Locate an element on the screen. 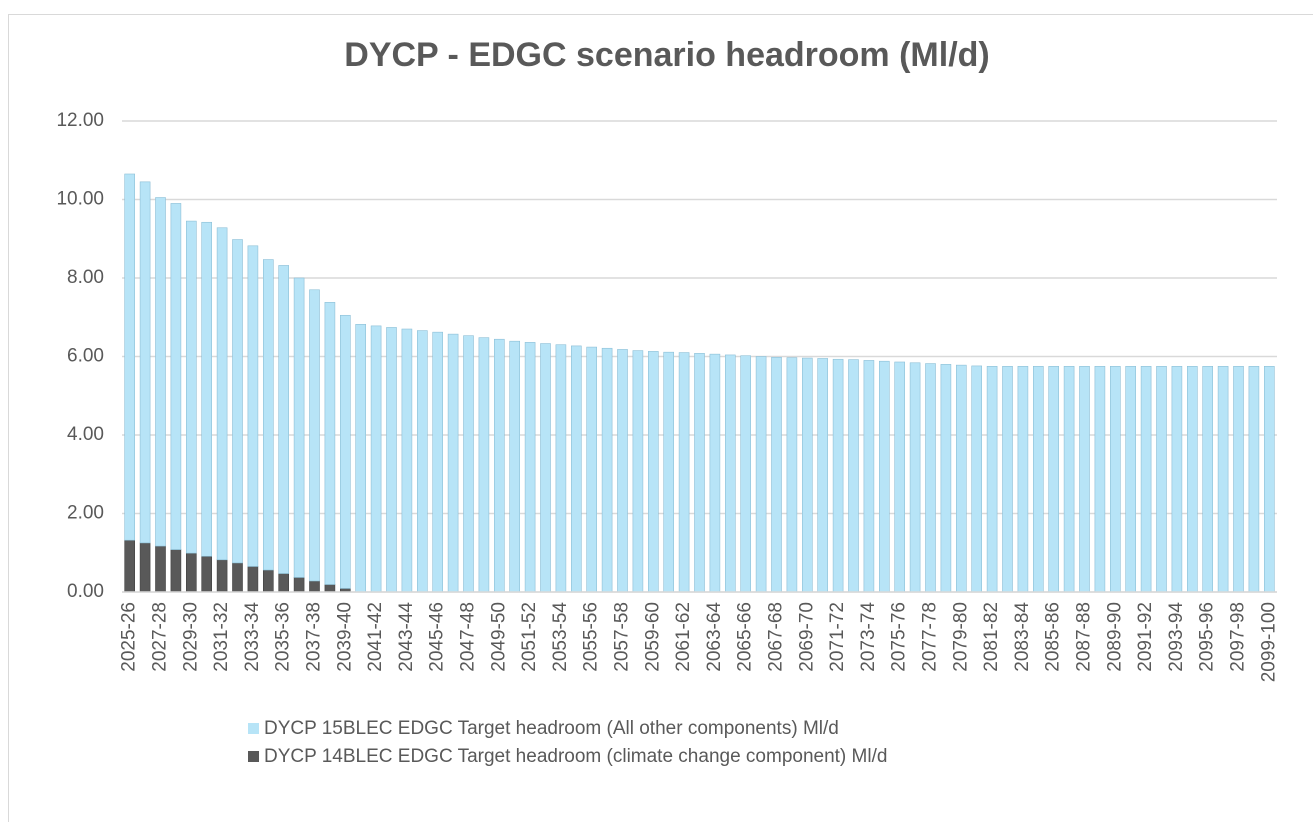  x-tick-label: 2073-74 is located at coordinates (868, 637).